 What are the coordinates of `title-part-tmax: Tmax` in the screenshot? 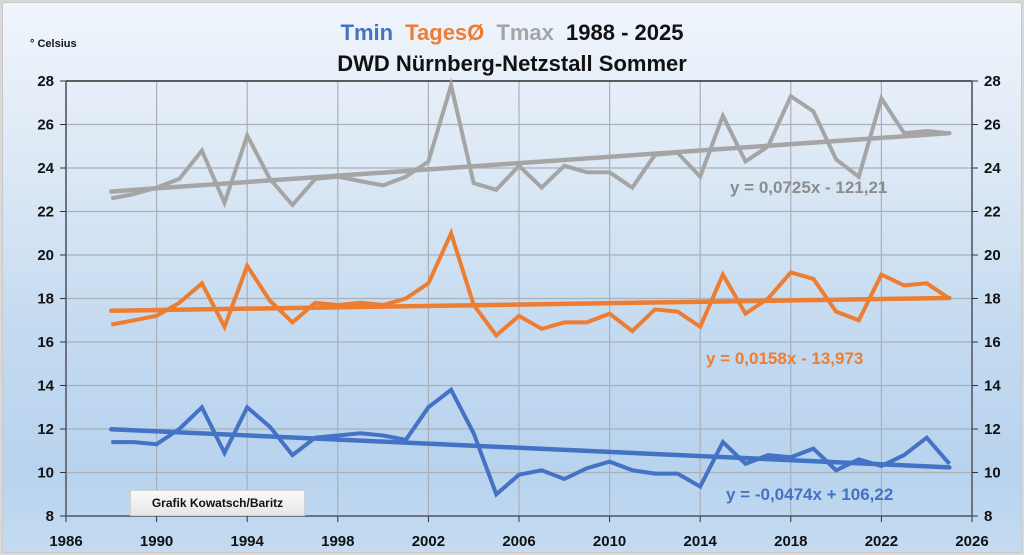 It's located at (525, 32).